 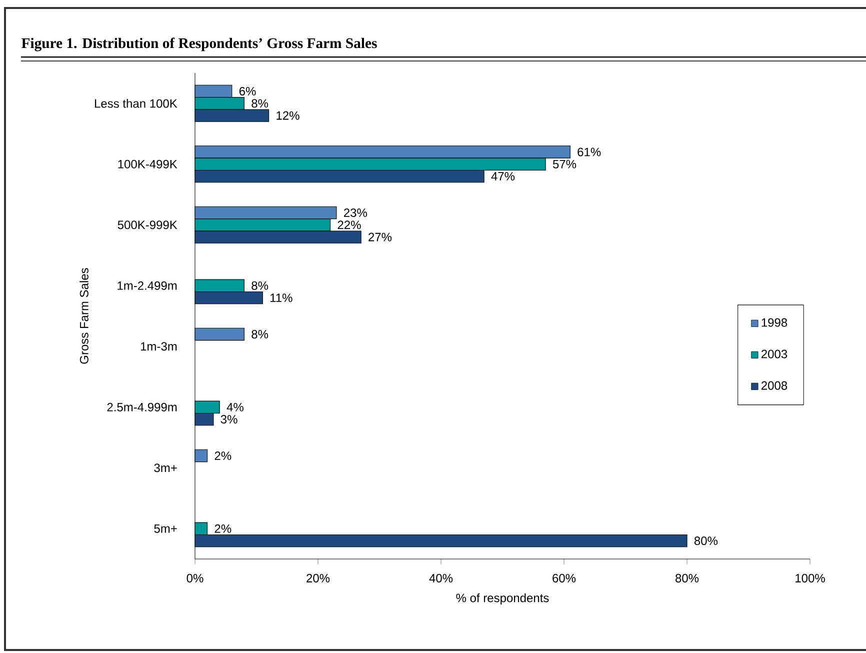 What do you see at coordinates (281, 298) in the screenshot?
I see `data-label: 11%` at bounding box center [281, 298].